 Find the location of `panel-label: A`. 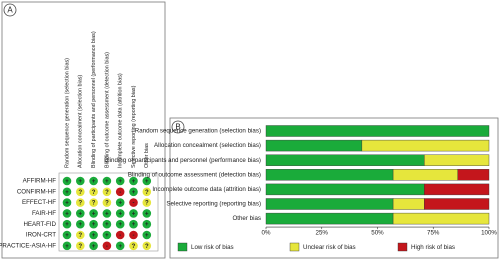

panel-label: A is located at coordinates (10, 10).